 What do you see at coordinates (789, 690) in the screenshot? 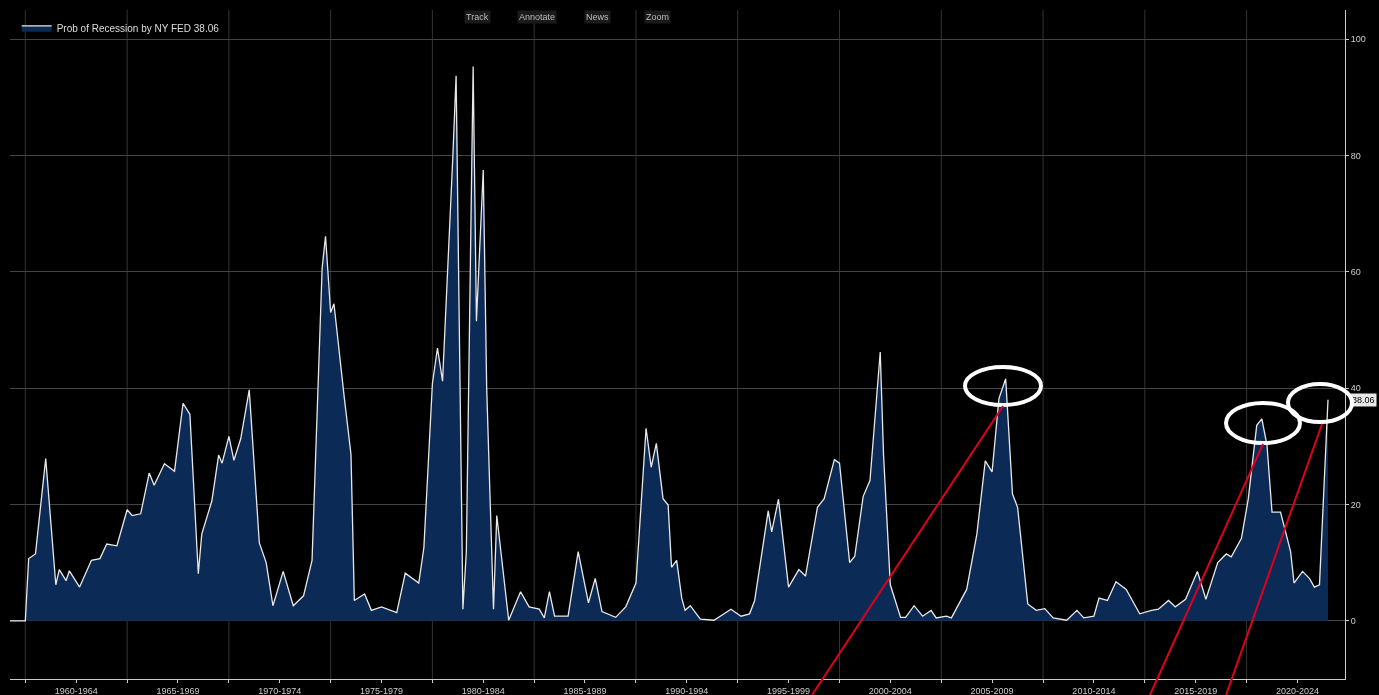
I see `x-tick-label: 1995-1999` at bounding box center [789, 690].